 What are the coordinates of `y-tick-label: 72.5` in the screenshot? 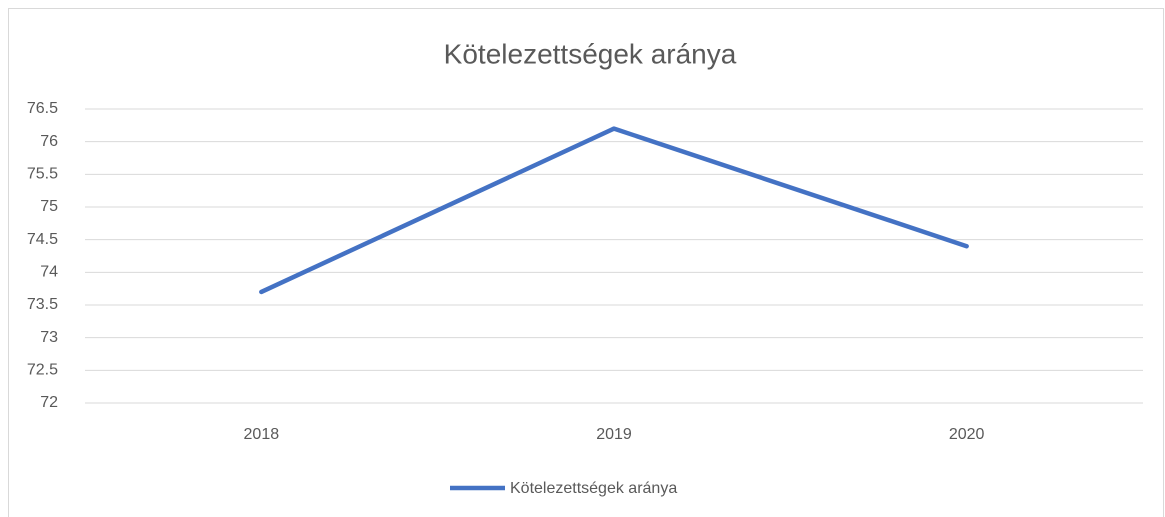 It's located at (42, 370).